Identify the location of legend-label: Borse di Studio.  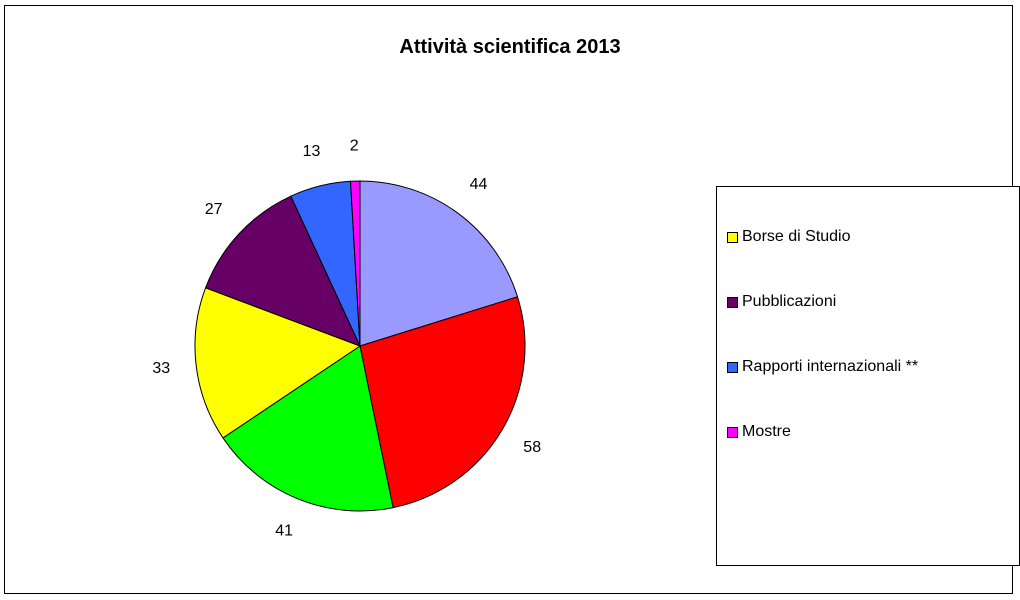
(796, 236).